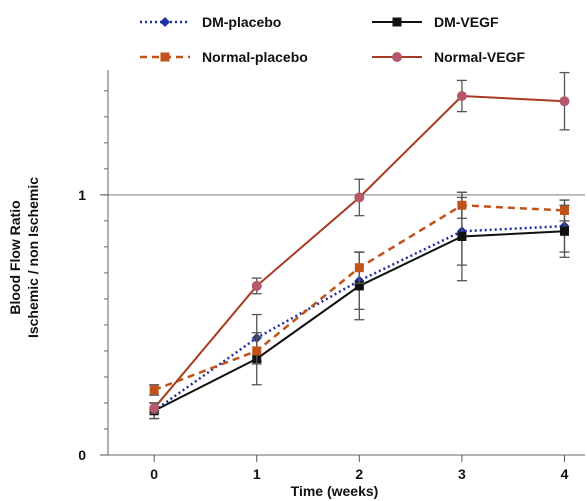  I want to click on legend-item: Normal-placebo, so click(224, 57).